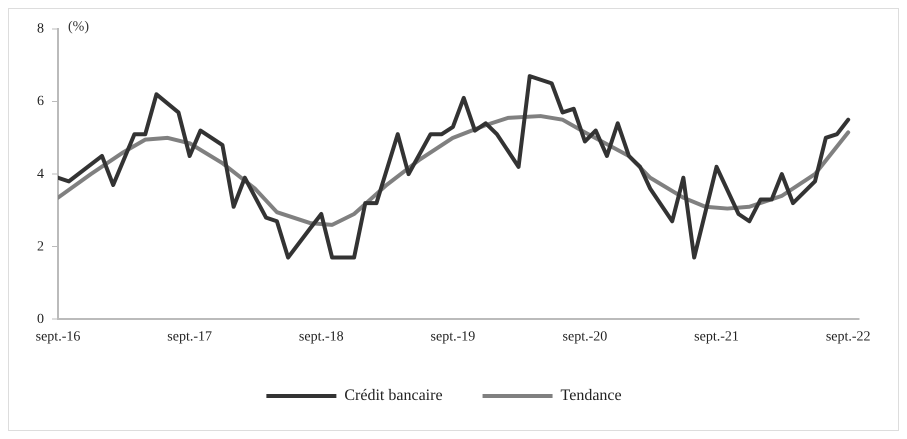 This screenshot has width=907, height=439. I want to click on x-tick-label: sept.-20, so click(585, 336).